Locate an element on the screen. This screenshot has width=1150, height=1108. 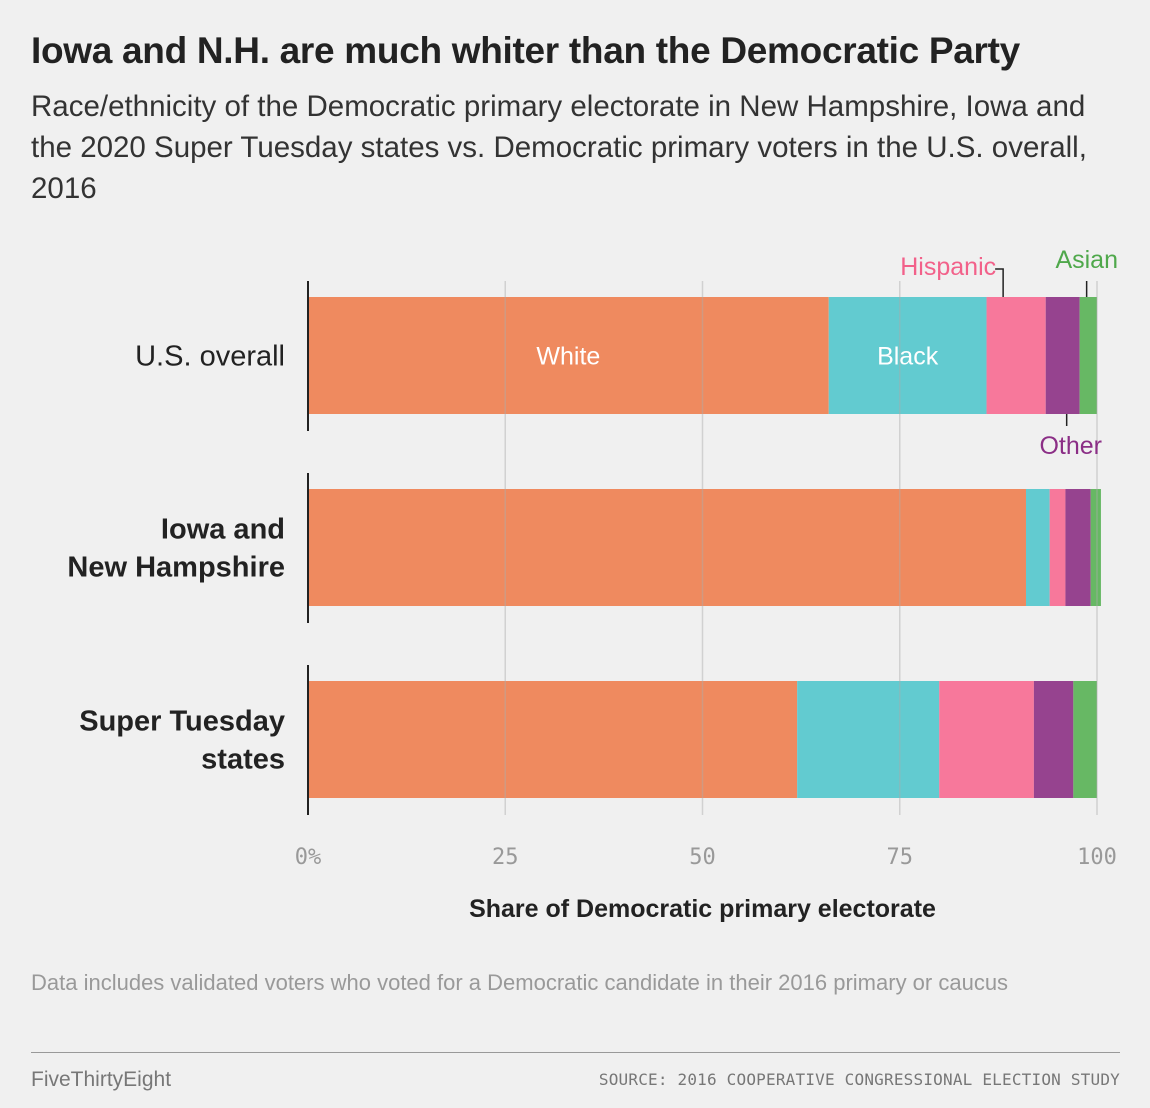
footer-divider is located at coordinates (575, 1052).